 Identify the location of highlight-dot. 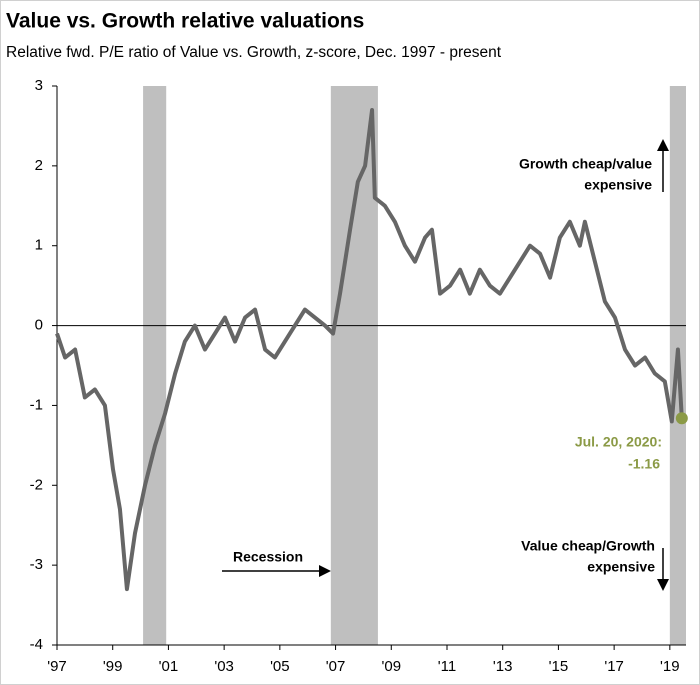
(681, 418).